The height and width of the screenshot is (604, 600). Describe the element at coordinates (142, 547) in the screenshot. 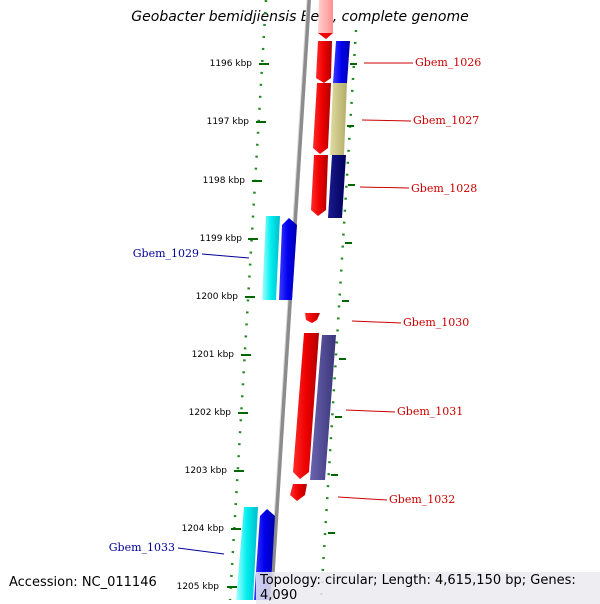

I see `gene-label: Gbem_1033` at that location.